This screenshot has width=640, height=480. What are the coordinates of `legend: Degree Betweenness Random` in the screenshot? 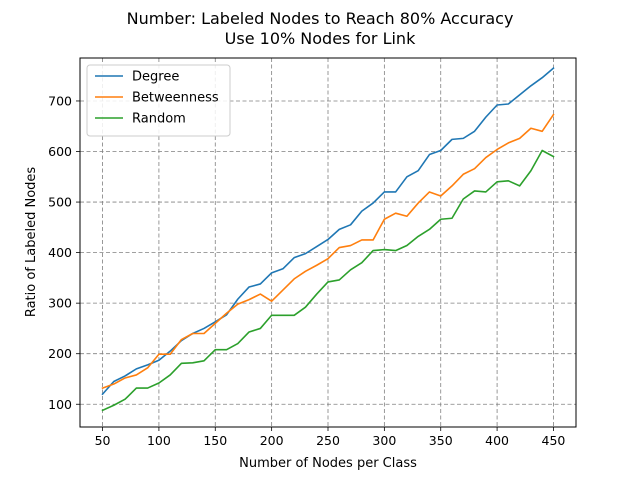 It's located at (158, 100).